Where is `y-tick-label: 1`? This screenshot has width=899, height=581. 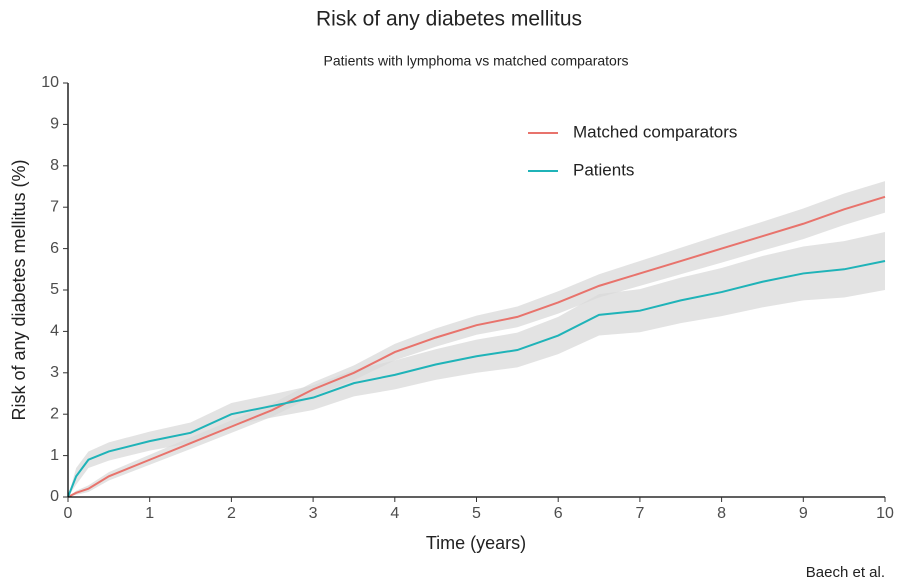
y-tick-label: 1 is located at coordinates (54, 455).